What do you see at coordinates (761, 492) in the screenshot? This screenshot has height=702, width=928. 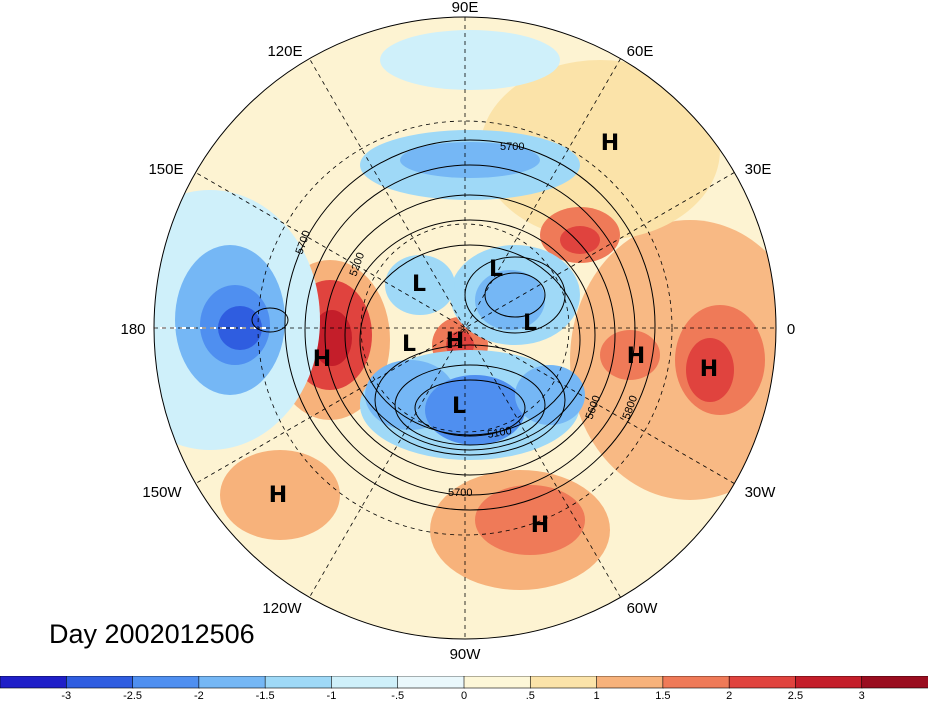 I see `lon-label-30w: 30W` at bounding box center [761, 492].